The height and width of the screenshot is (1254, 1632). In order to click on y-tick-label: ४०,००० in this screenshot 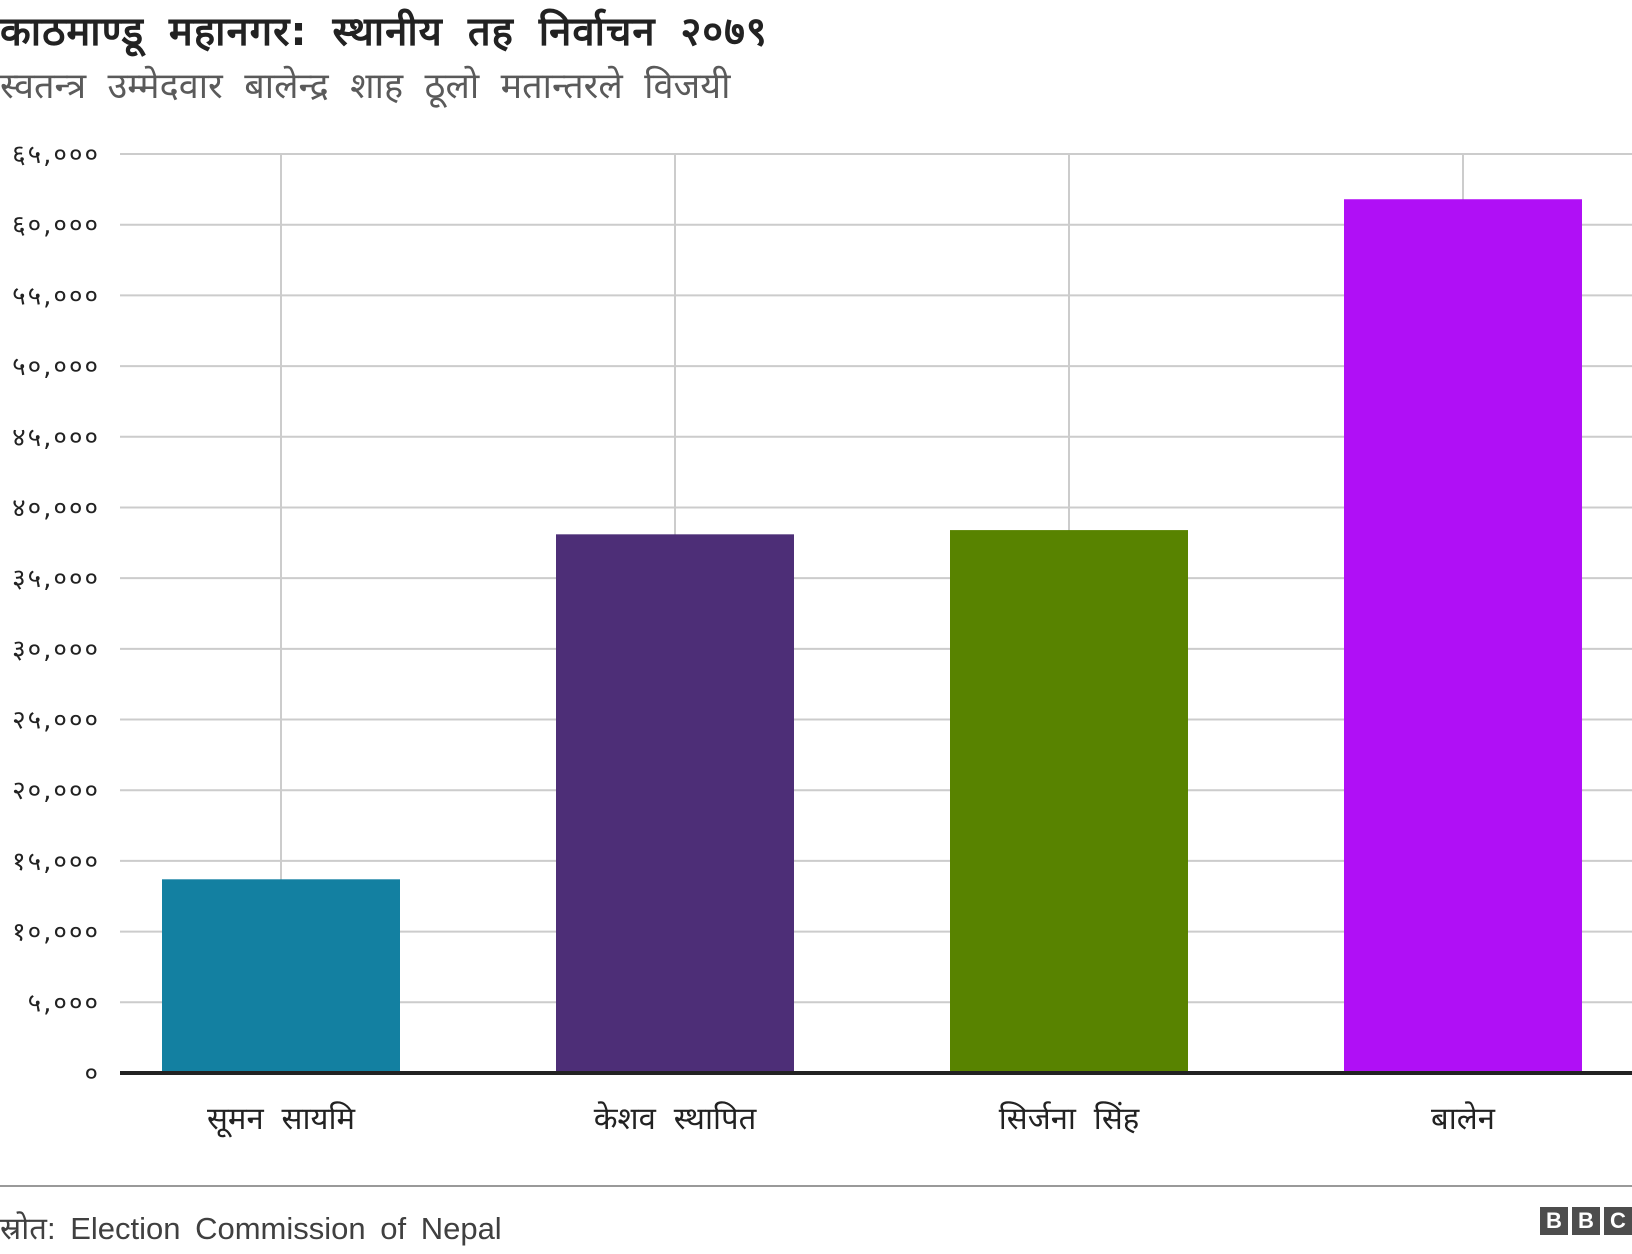, I will do `click(56, 508)`.